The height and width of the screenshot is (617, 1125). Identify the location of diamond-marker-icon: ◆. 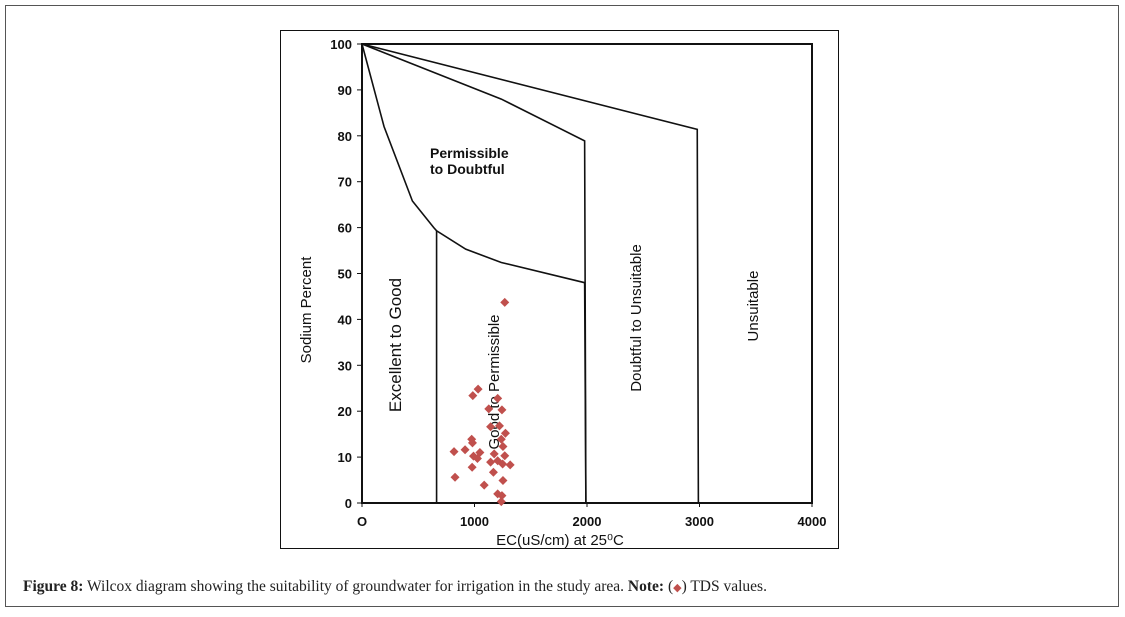
(677, 588).